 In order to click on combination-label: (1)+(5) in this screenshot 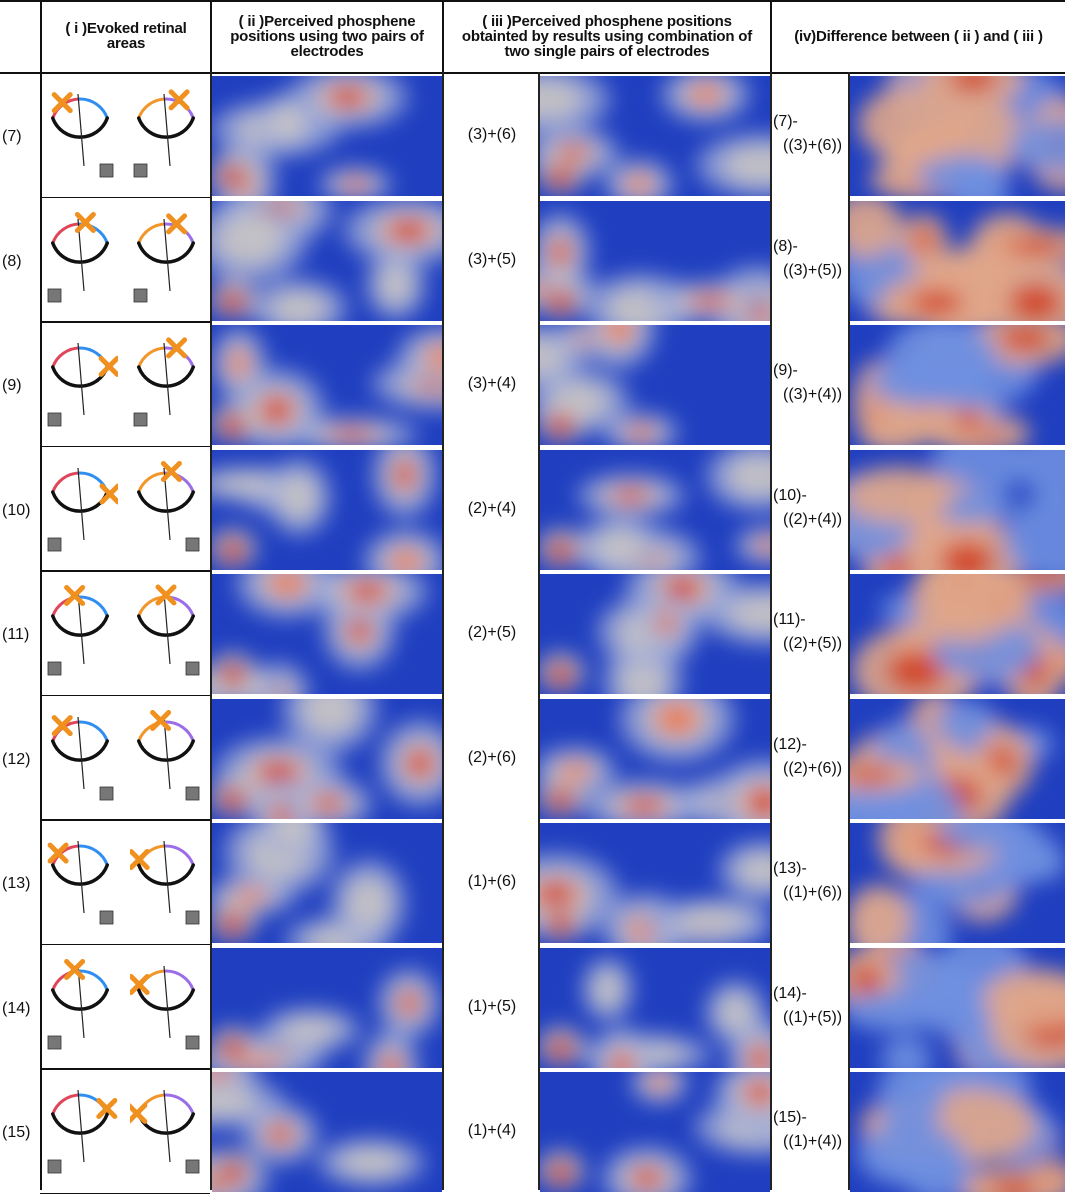, I will do `click(492, 1007)`.